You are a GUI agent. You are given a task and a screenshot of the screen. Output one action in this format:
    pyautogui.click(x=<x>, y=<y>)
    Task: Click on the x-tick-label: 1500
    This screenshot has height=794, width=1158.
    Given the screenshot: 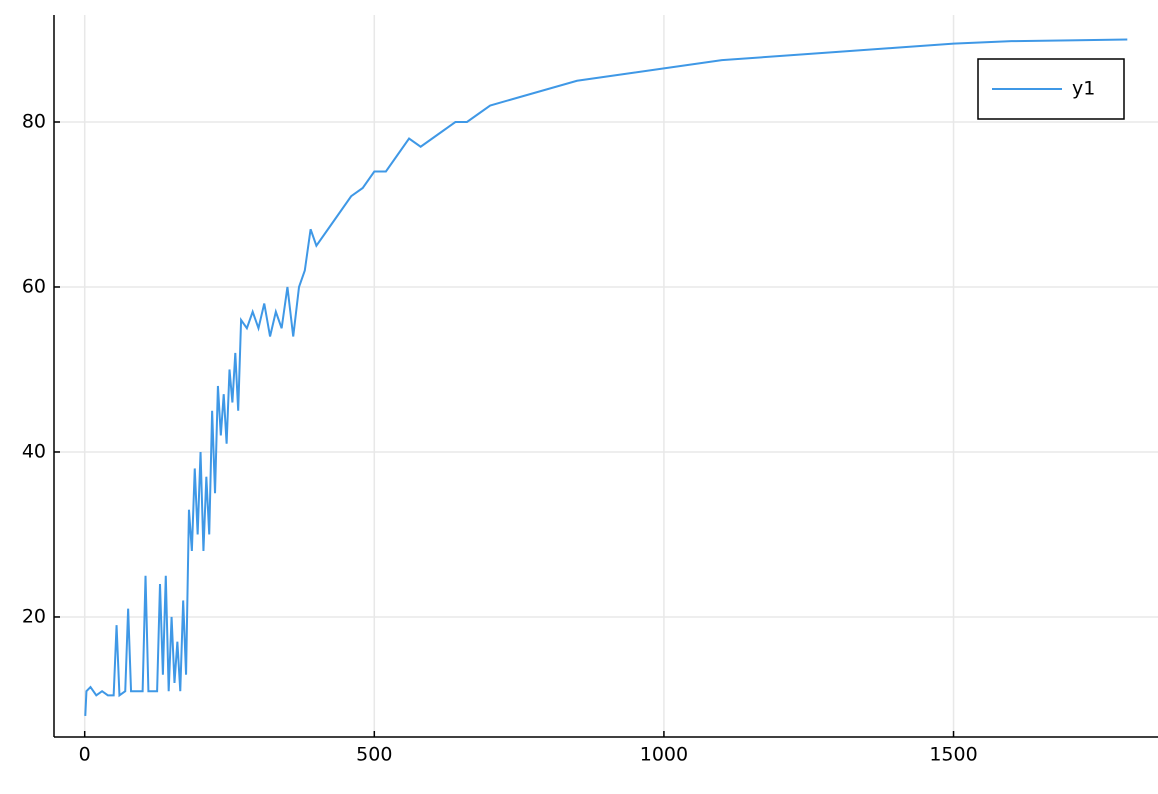 What is the action you would take?
    pyautogui.click(x=953, y=755)
    